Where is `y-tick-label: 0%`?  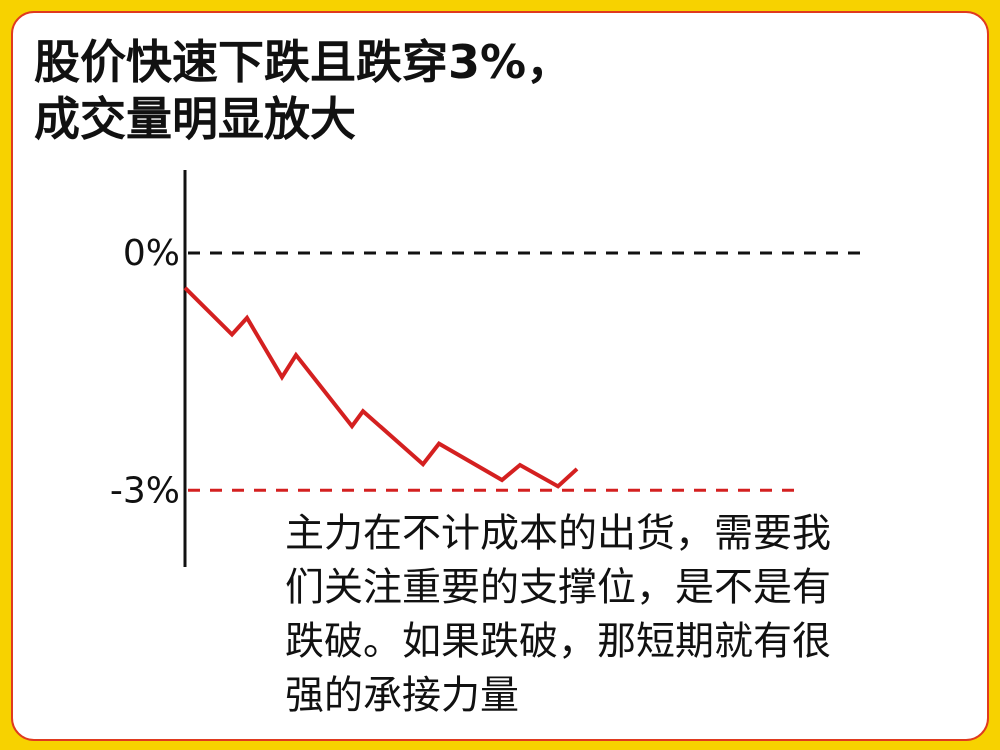 y-tick-label: 0% is located at coordinates (151, 253).